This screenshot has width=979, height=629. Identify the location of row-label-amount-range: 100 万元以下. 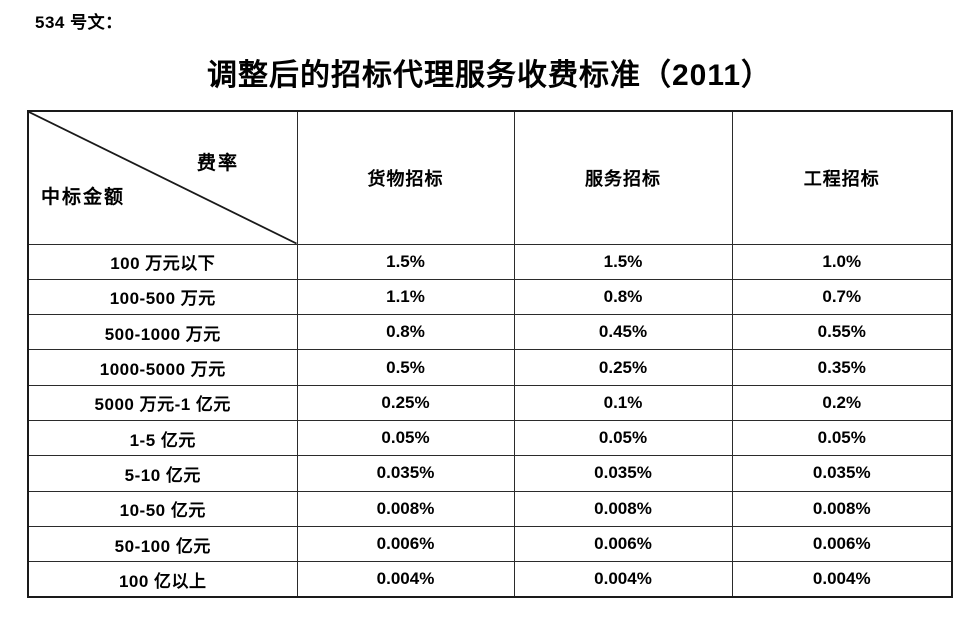
(162, 261).